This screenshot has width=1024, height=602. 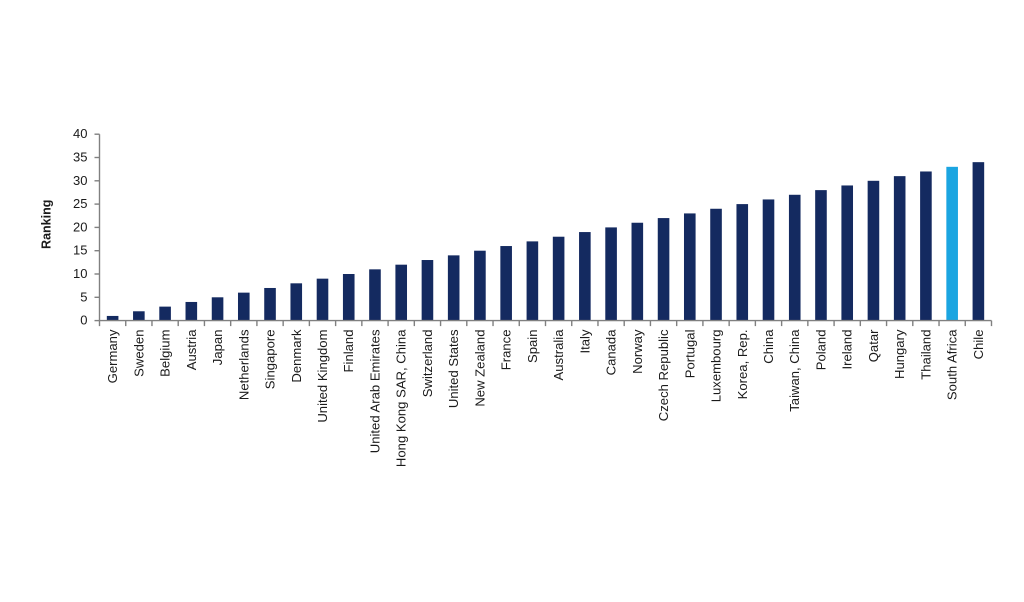 I want to click on svg-text: New Zealand, so click(x=479, y=368).